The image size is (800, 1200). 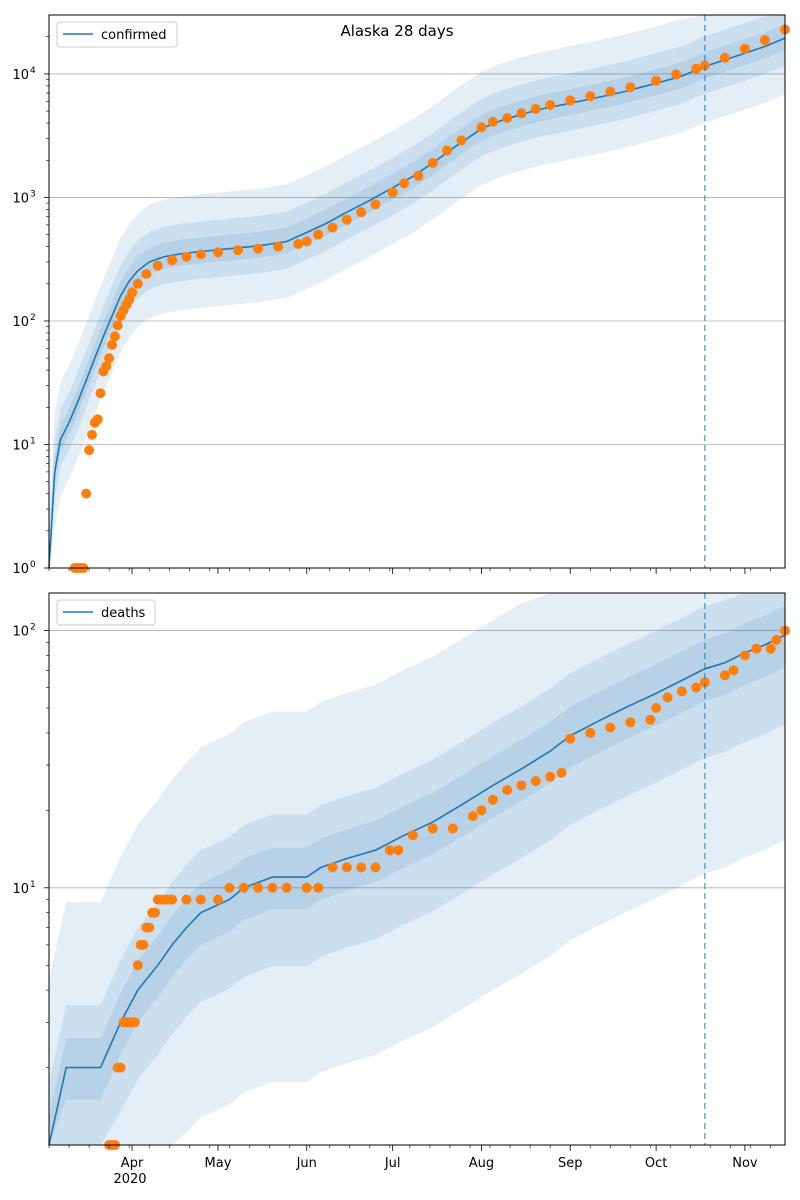 What do you see at coordinates (132, 1163) in the screenshot?
I see `x-tick-label: Apr` at bounding box center [132, 1163].